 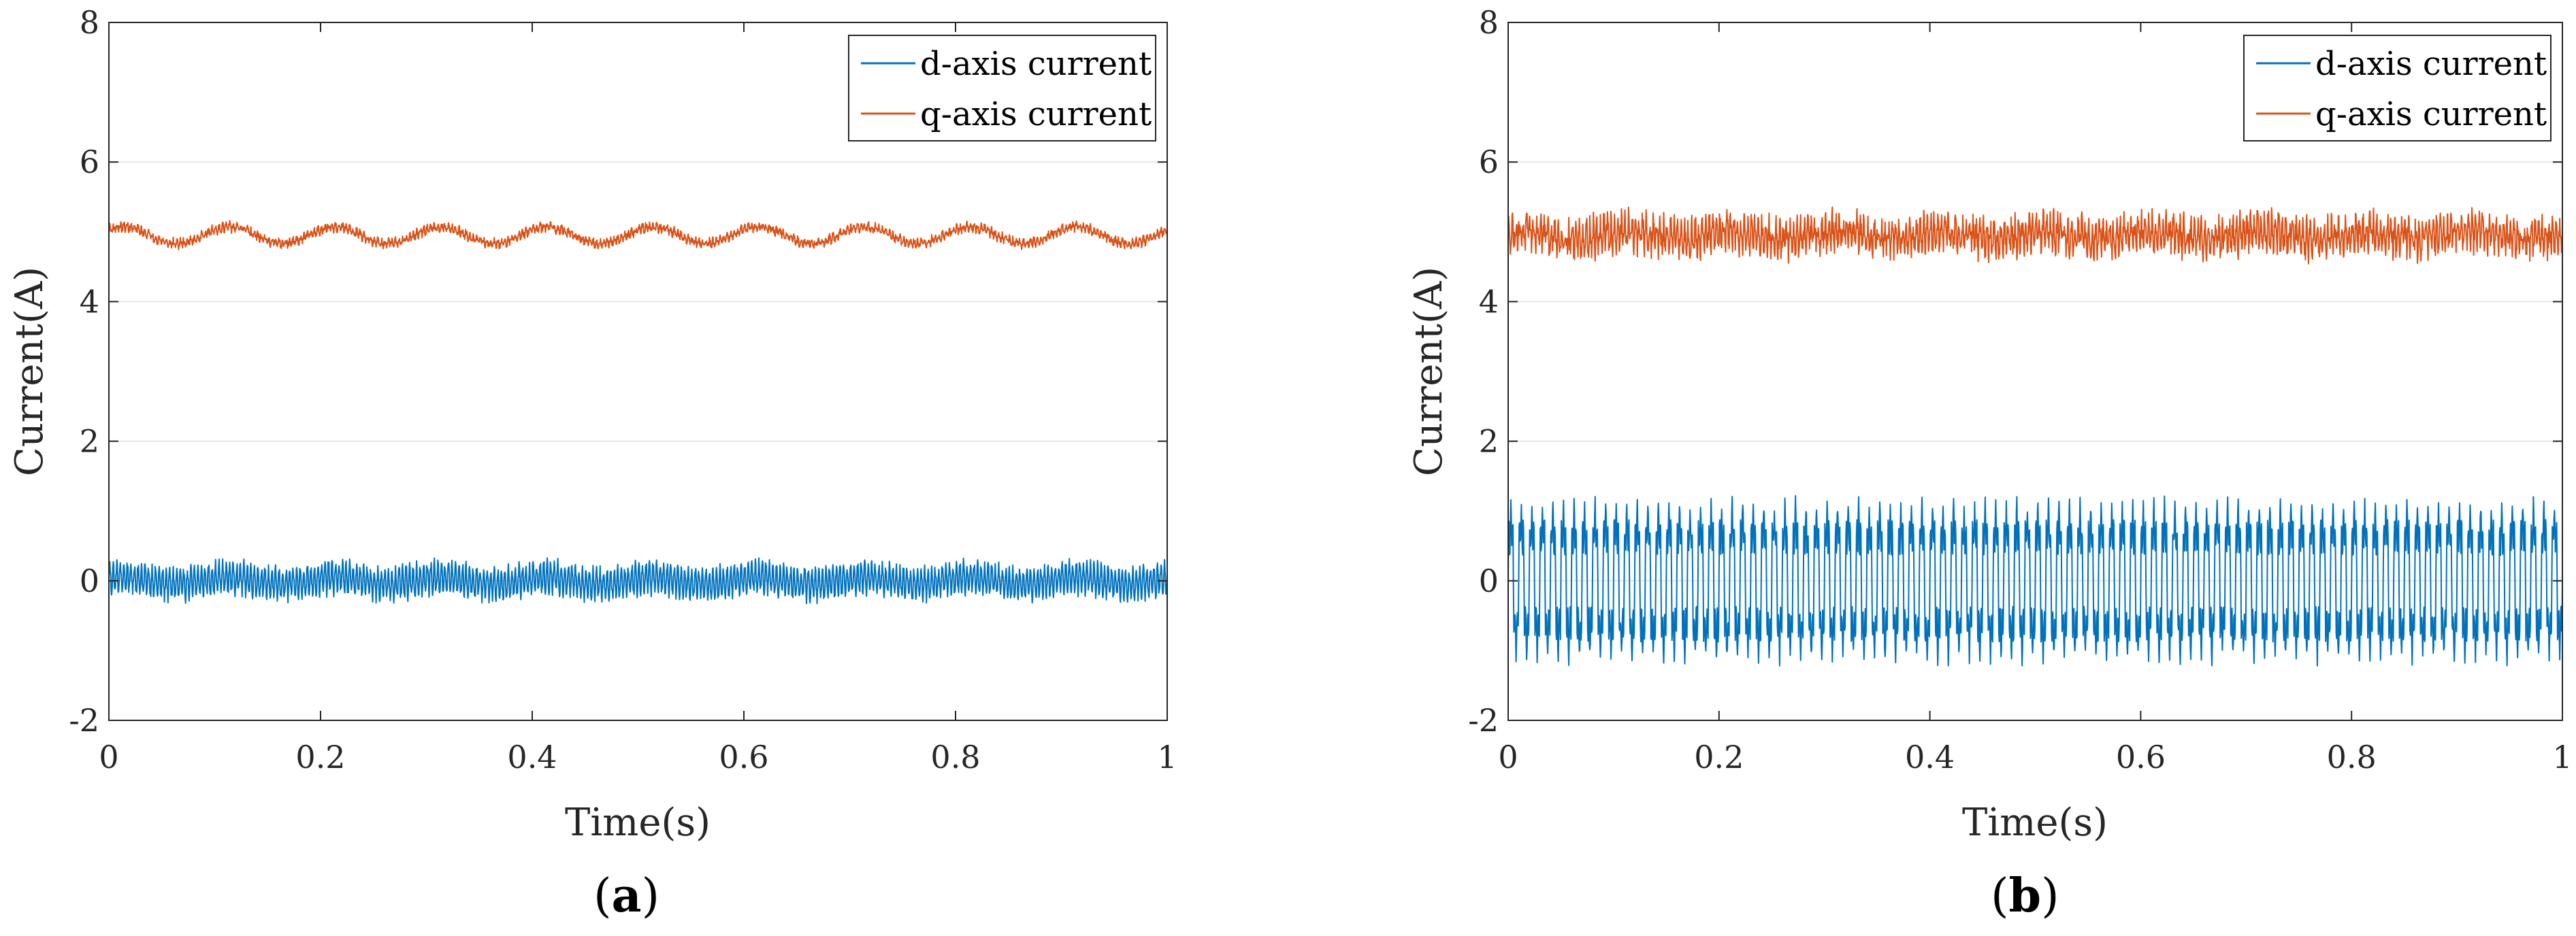 What do you see at coordinates (89, 23) in the screenshot?
I see `ytick-label-a-5: 8` at bounding box center [89, 23].